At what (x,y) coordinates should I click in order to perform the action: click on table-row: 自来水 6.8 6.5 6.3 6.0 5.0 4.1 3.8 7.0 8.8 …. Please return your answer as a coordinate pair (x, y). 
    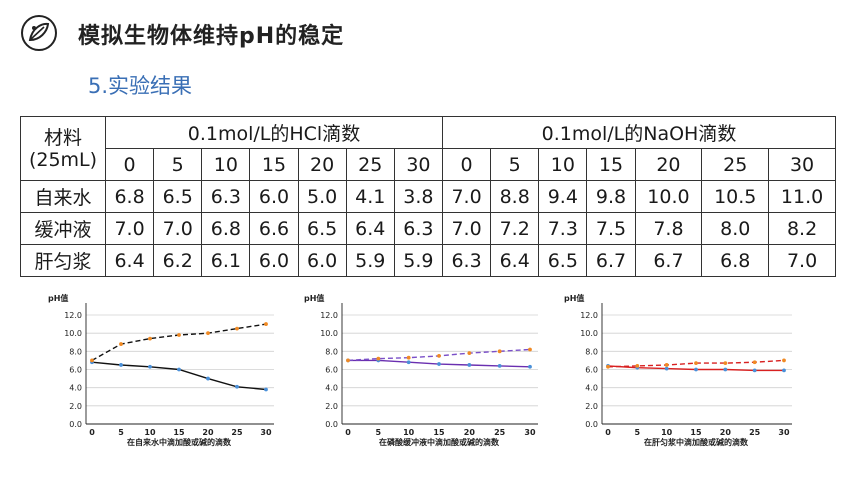
    Looking at the image, I should click on (428, 196).